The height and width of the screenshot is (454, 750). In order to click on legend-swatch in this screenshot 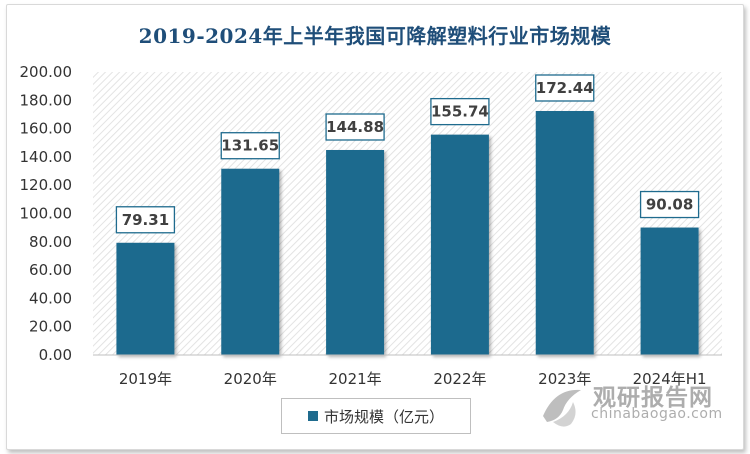, I will do `click(312, 416)`.